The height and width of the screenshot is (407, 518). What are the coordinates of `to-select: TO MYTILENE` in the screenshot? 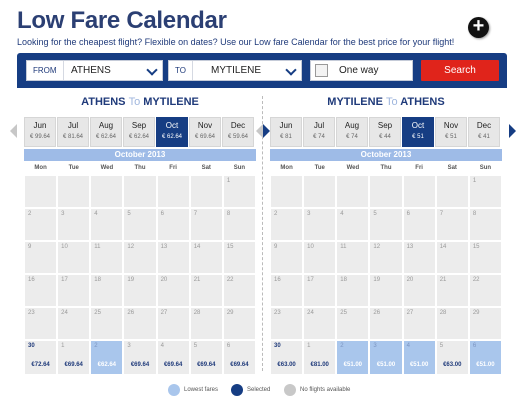 It's located at (235, 70).